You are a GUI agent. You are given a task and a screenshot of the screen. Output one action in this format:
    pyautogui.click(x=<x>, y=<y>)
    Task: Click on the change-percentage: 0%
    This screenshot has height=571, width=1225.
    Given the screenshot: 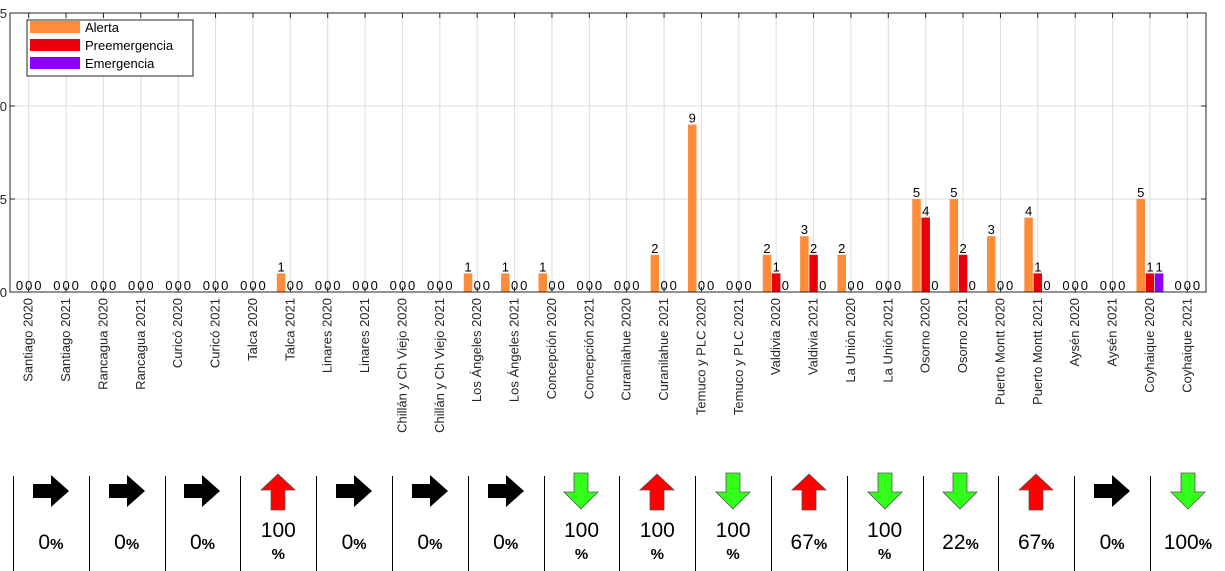 What is the action you would take?
    pyautogui.click(x=430, y=544)
    